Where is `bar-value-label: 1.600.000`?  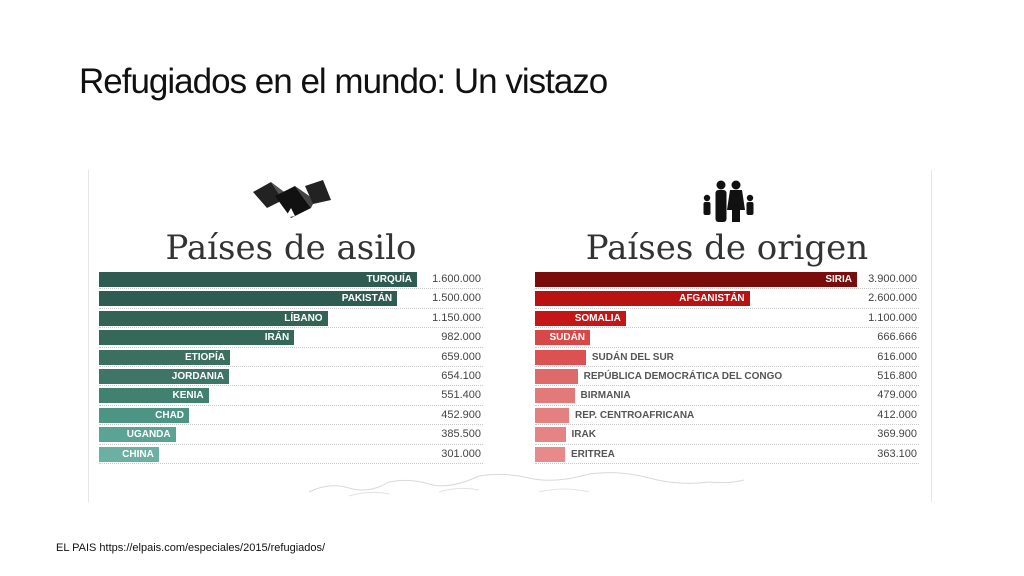
bar-value-label: 1.600.000 is located at coordinates (456, 279).